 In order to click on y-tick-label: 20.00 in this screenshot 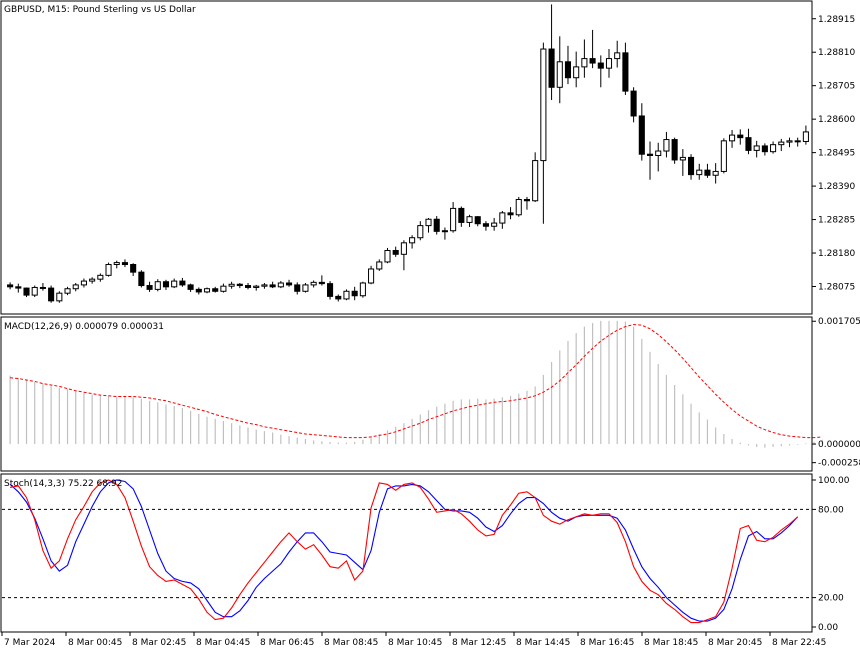, I will do `click(831, 599)`.